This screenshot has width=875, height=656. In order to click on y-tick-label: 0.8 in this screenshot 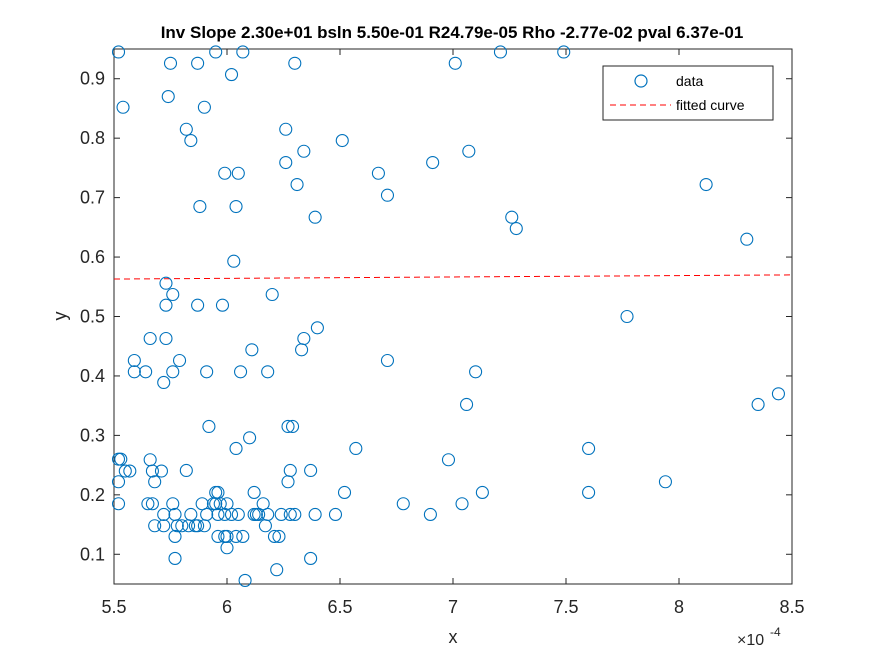, I will do `click(92, 138)`.